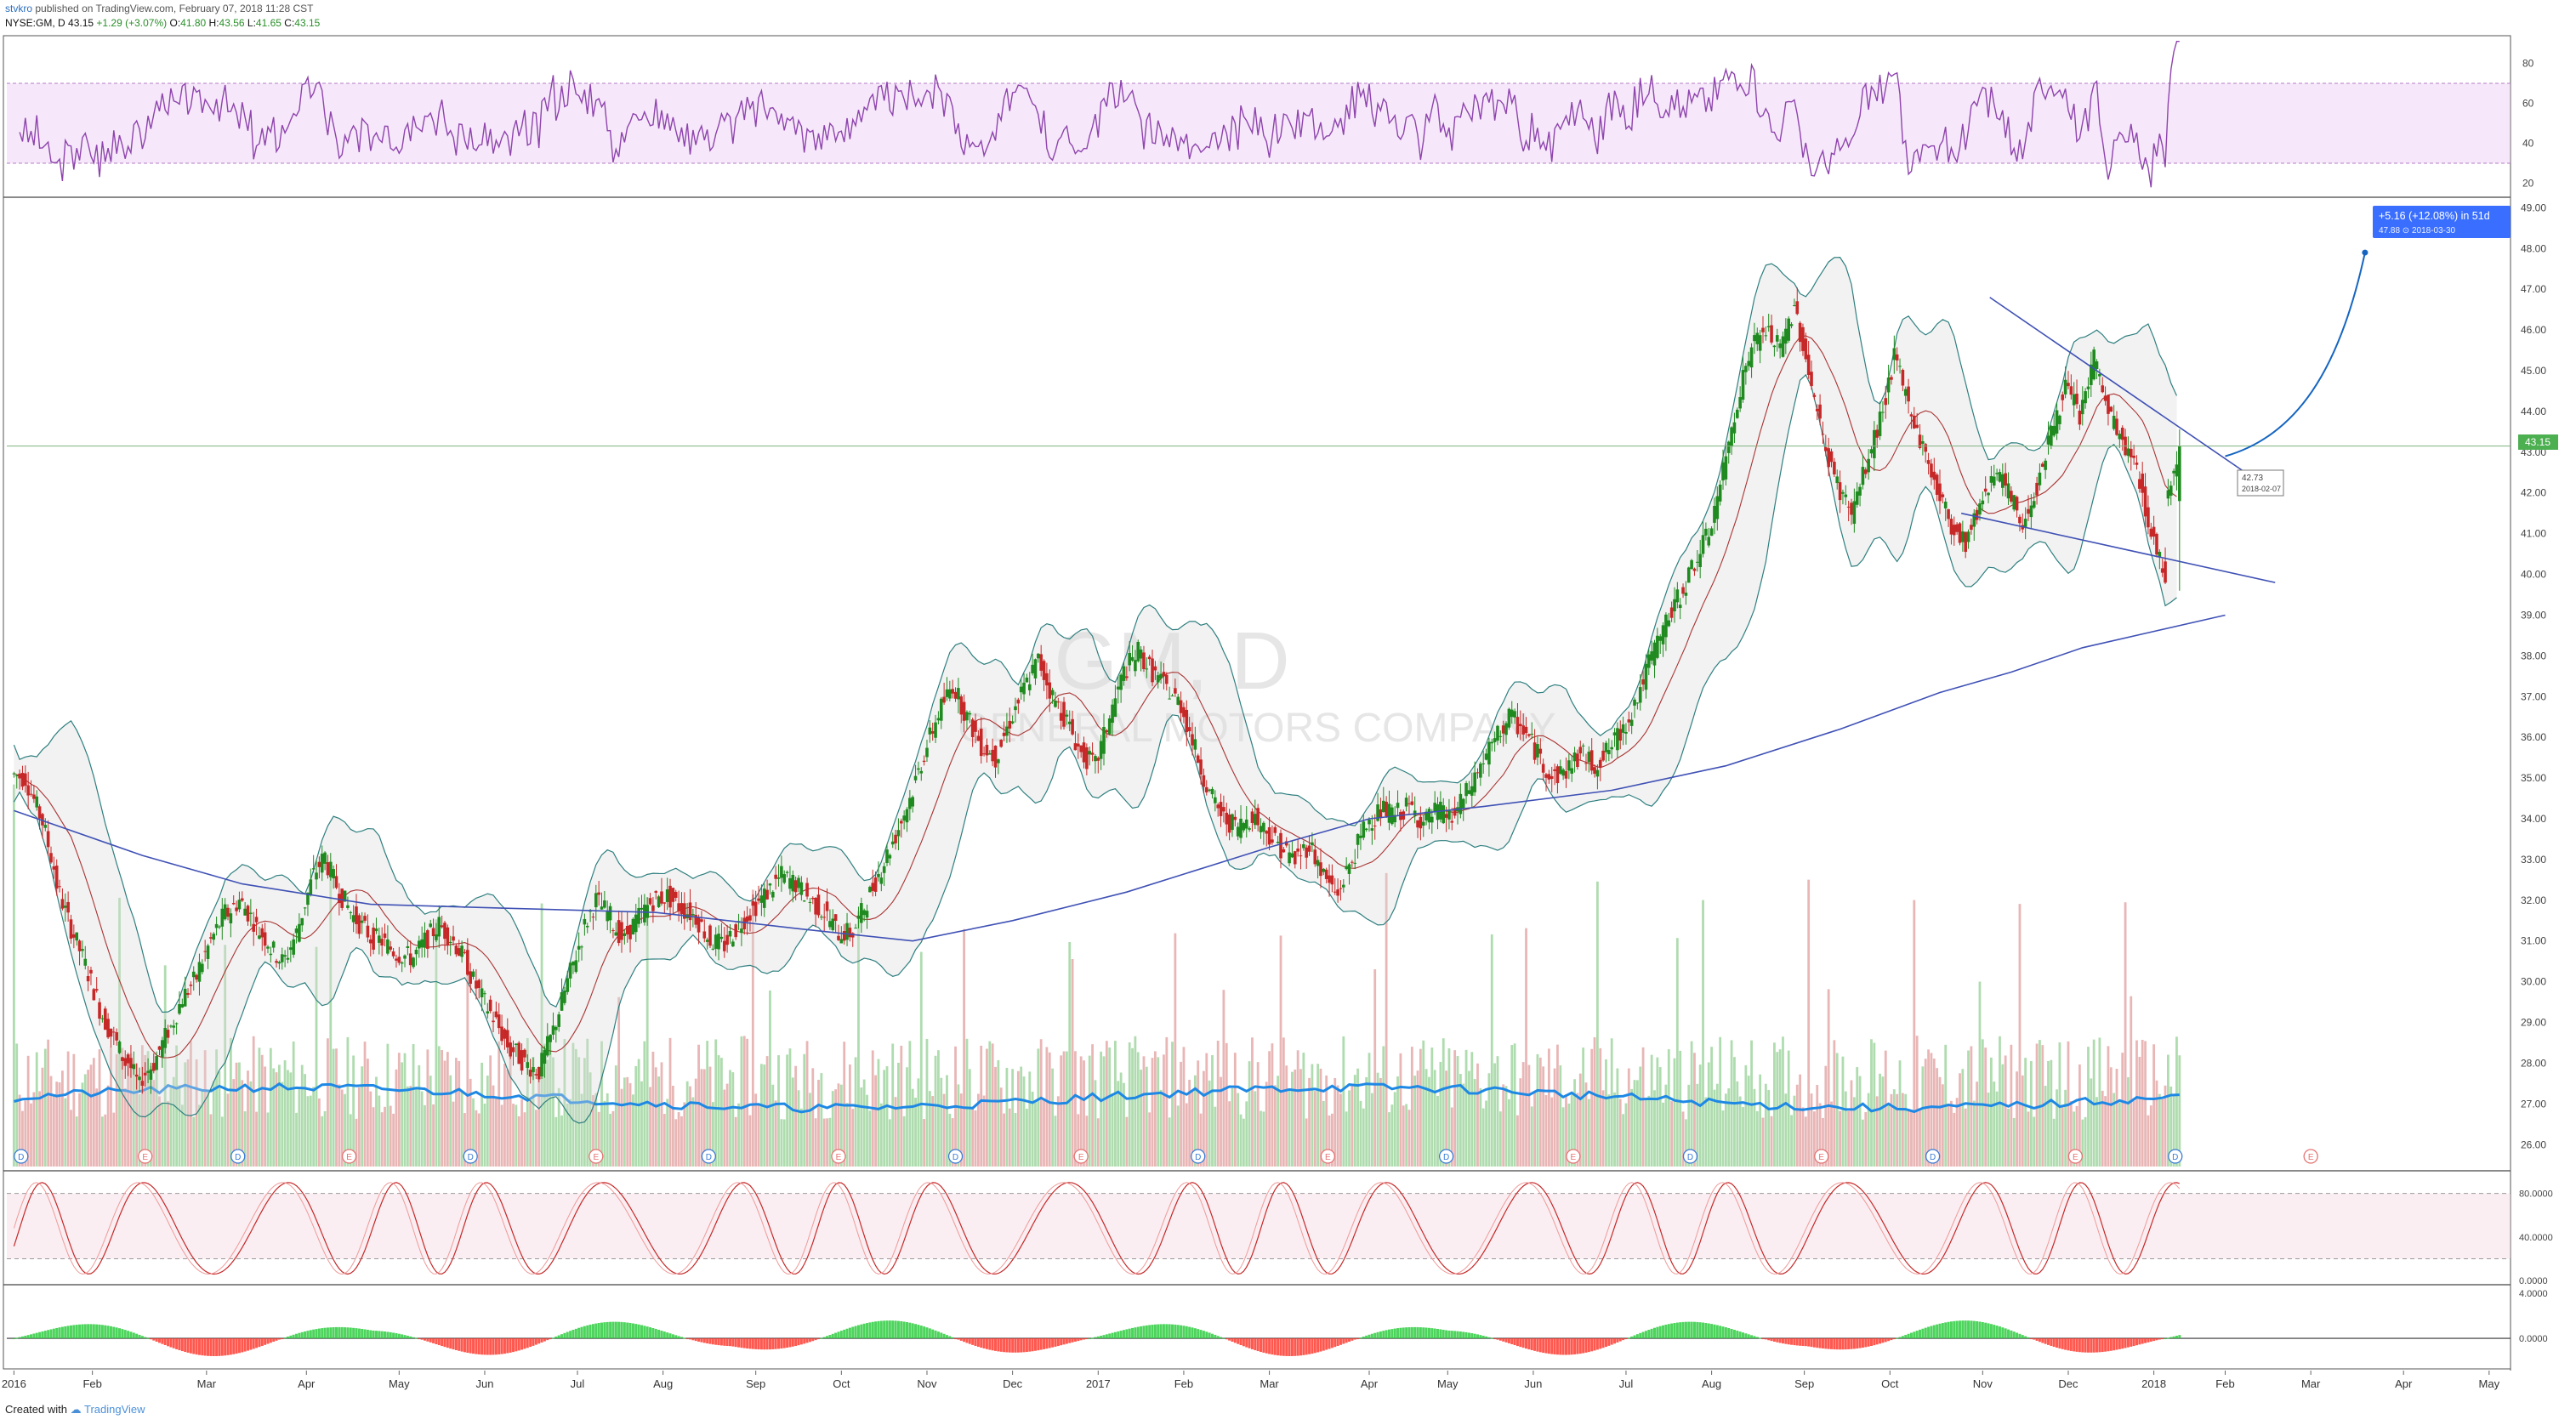 The width and height of the screenshot is (2576, 1425). What do you see at coordinates (107, 1409) in the screenshot?
I see `tradingview-logo: ☁ TradingView` at bounding box center [107, 1409].